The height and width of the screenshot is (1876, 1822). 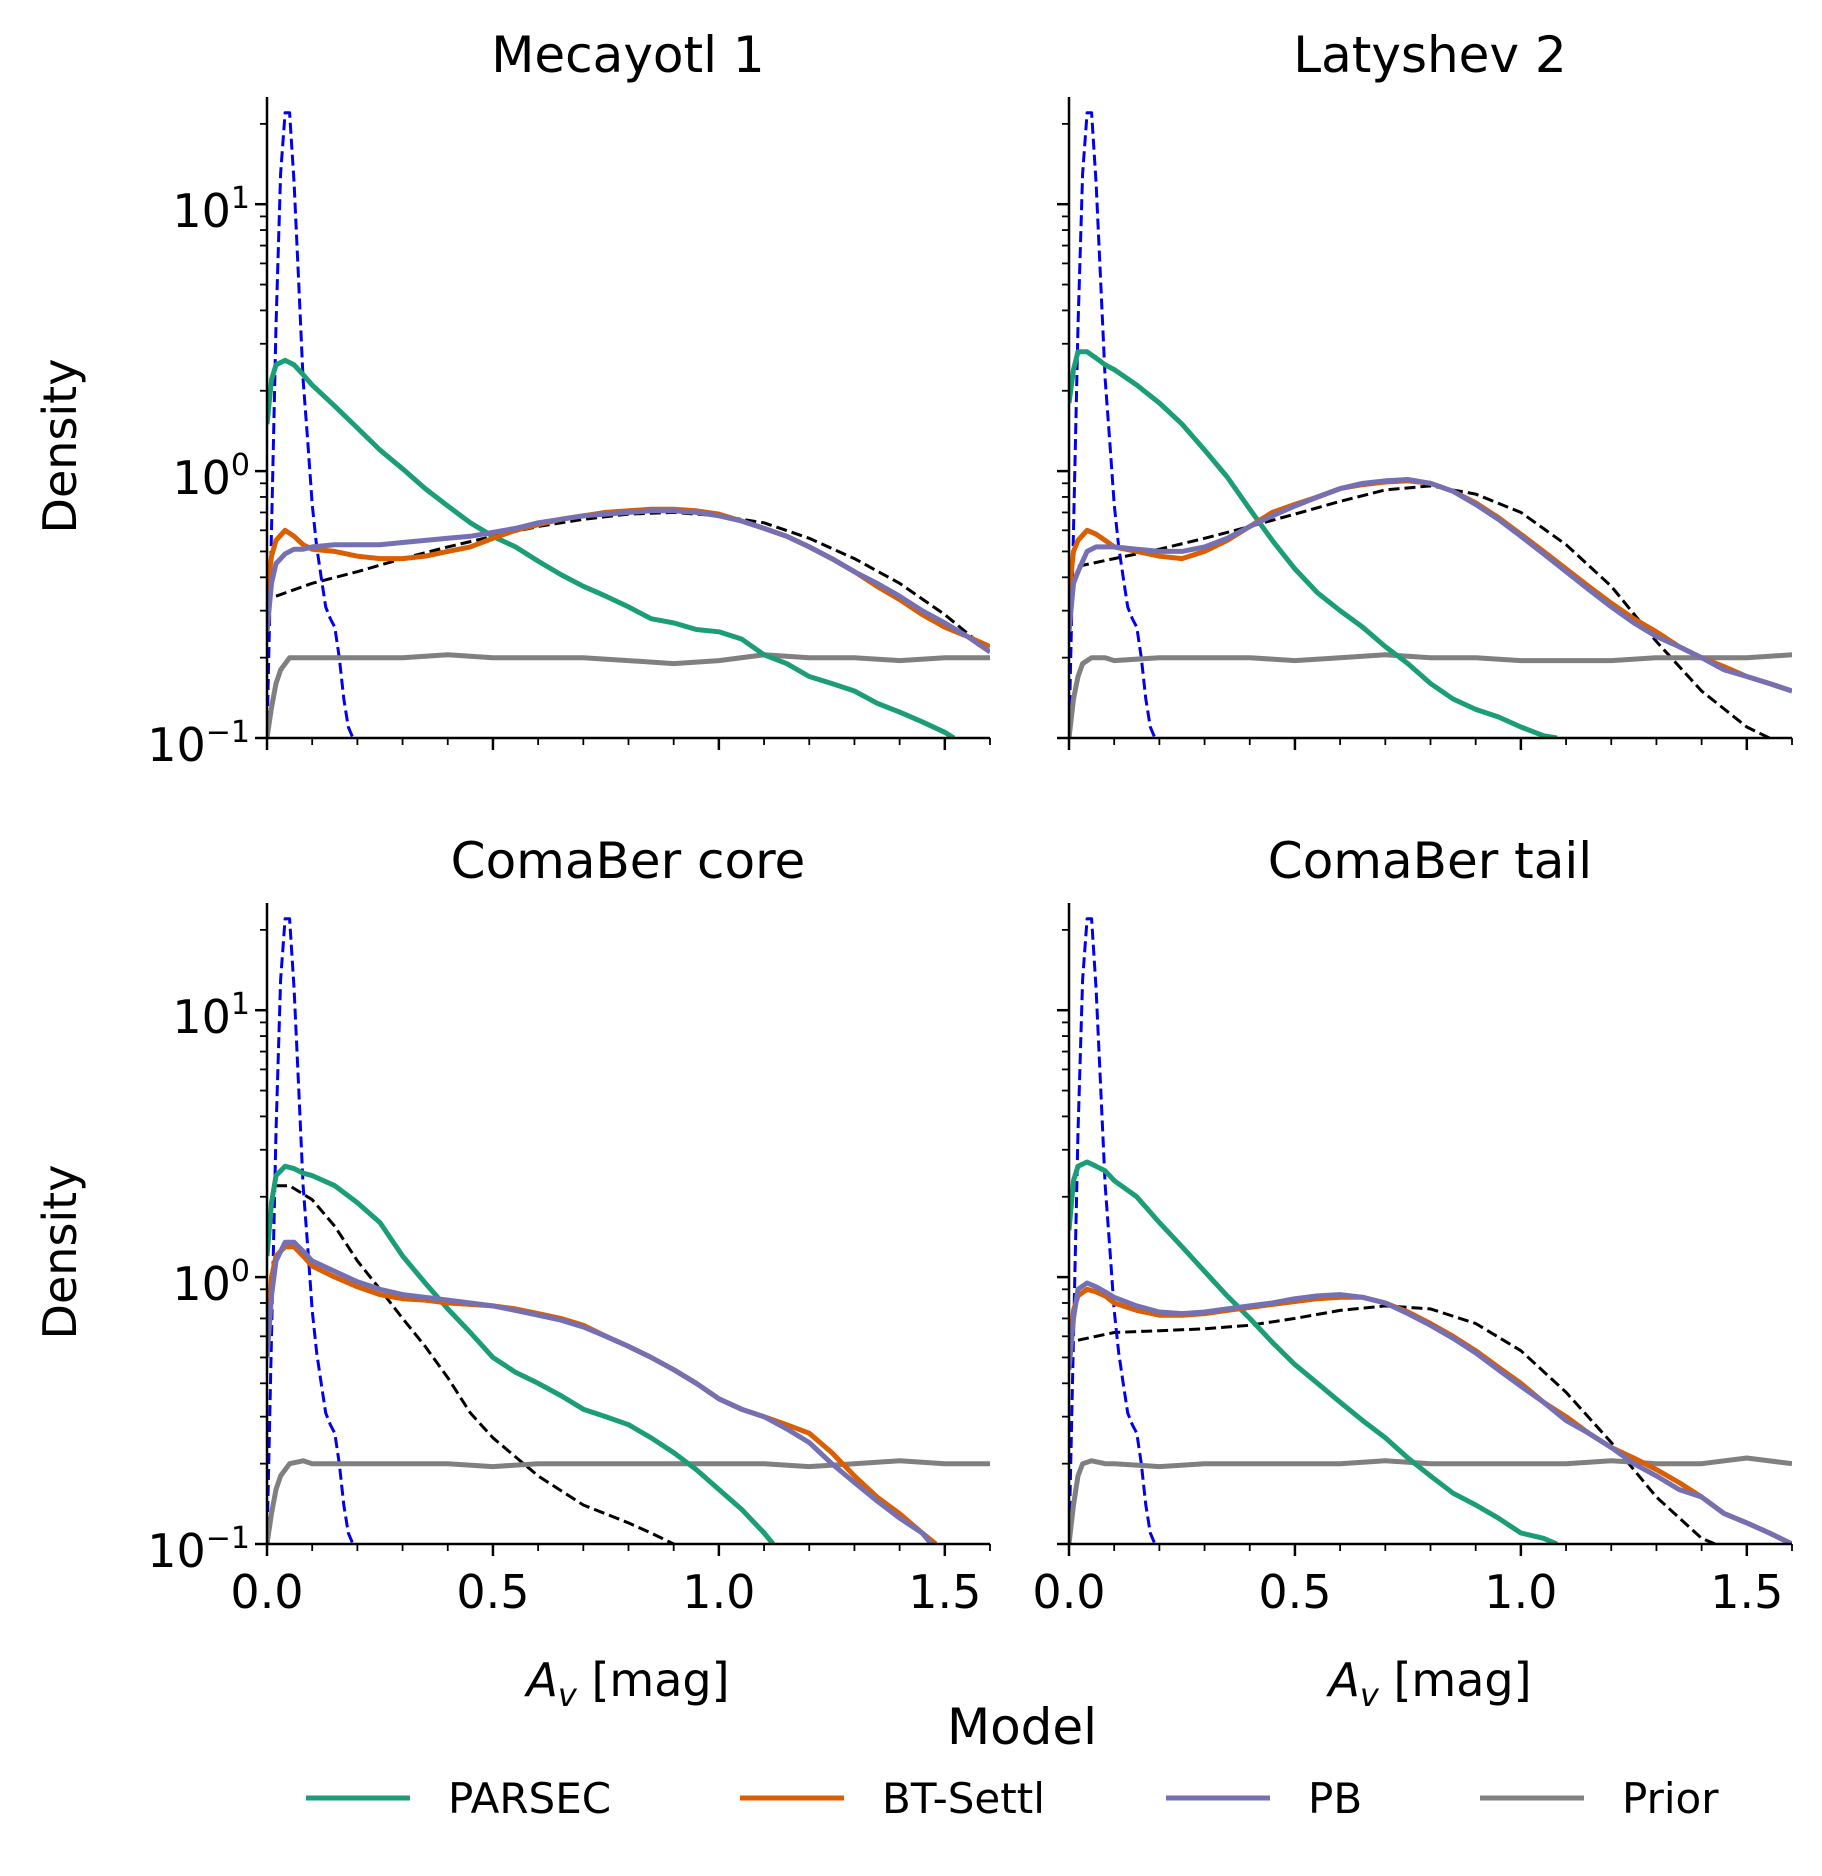 I want to click on legend-item-pb: PB, so click(x=1264, y=1798).